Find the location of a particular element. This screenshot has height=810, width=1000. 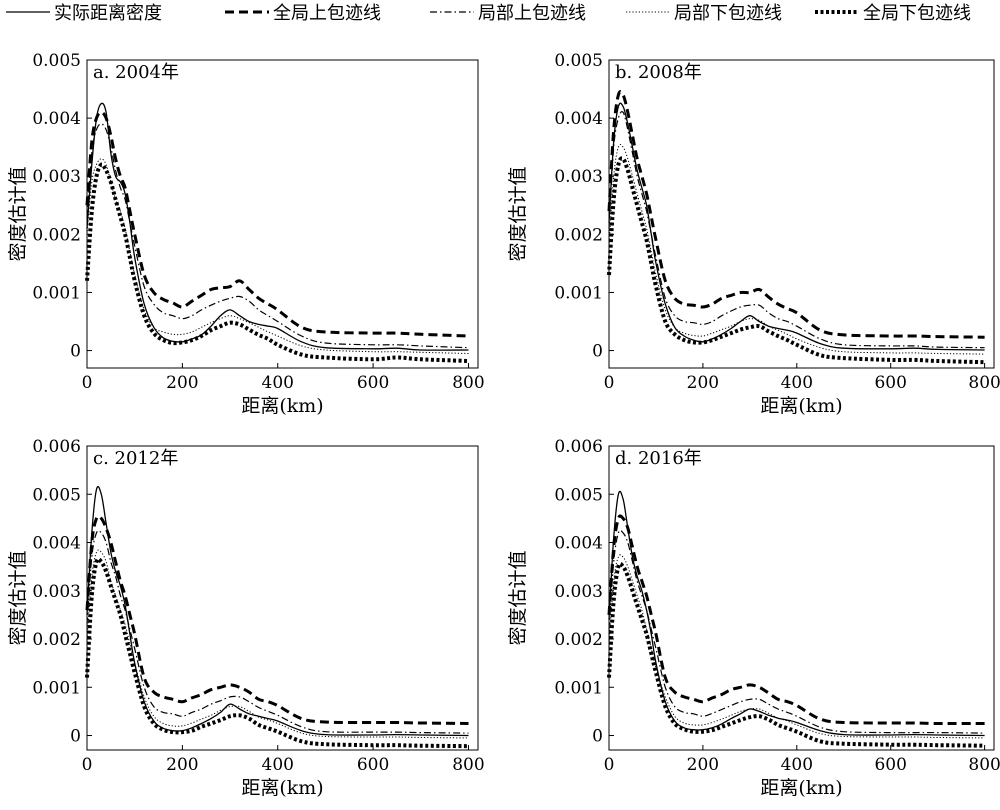

legend: 实际距离密度 全局上包迹线 局部上包迹线 局部下包迹线 全局下包迹线 is located at coordinates (488, 13).